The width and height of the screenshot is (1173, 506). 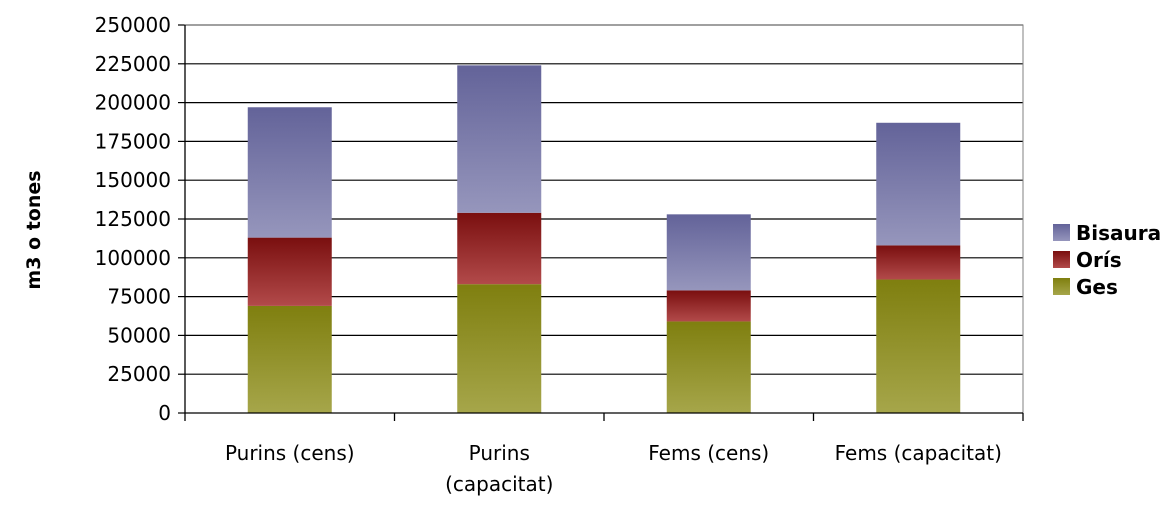 What do you see at coordinates (133, 258) in the screenshot?
I see `y-tick-label: 100000` at bounding box center [133, 258].